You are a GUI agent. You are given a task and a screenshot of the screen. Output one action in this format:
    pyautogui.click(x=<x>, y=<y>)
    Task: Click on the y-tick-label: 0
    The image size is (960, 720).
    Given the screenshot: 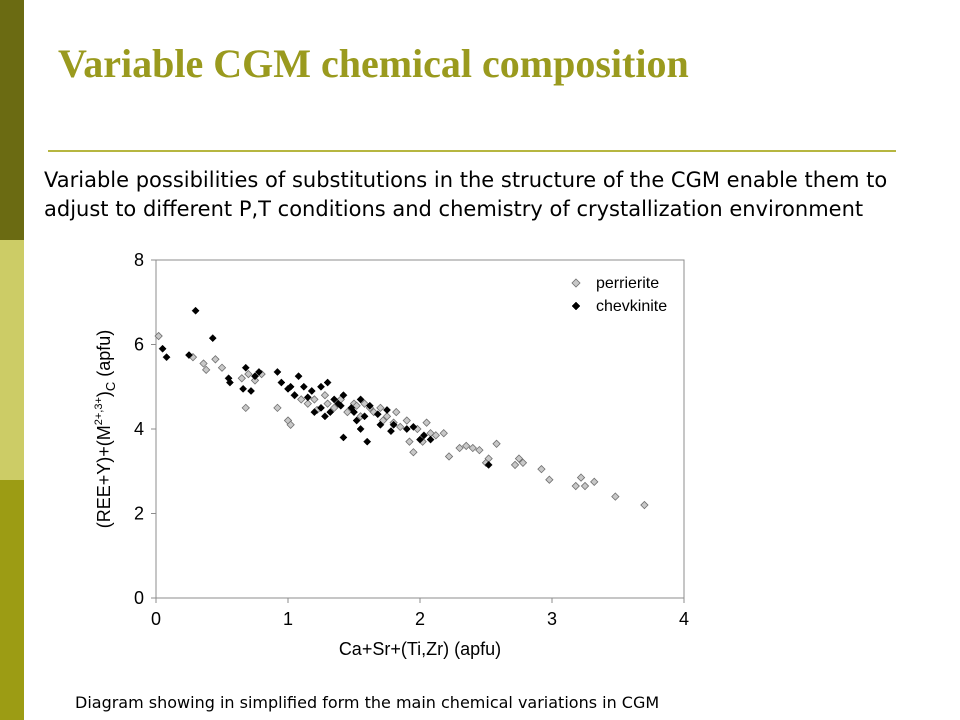 What is the action you would take?
    pyautogui.click(x=139, y=598)
    